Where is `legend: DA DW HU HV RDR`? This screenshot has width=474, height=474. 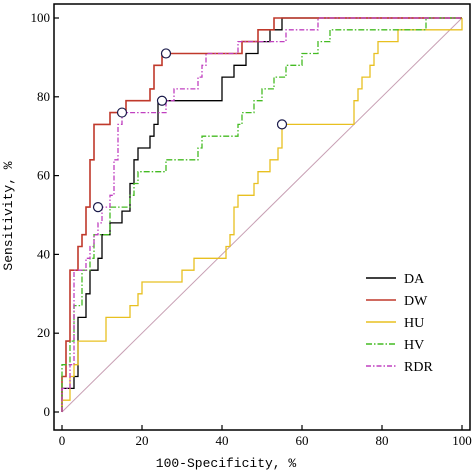 legend: DA DW HU HV RDR is located at coordinates (399, 323).